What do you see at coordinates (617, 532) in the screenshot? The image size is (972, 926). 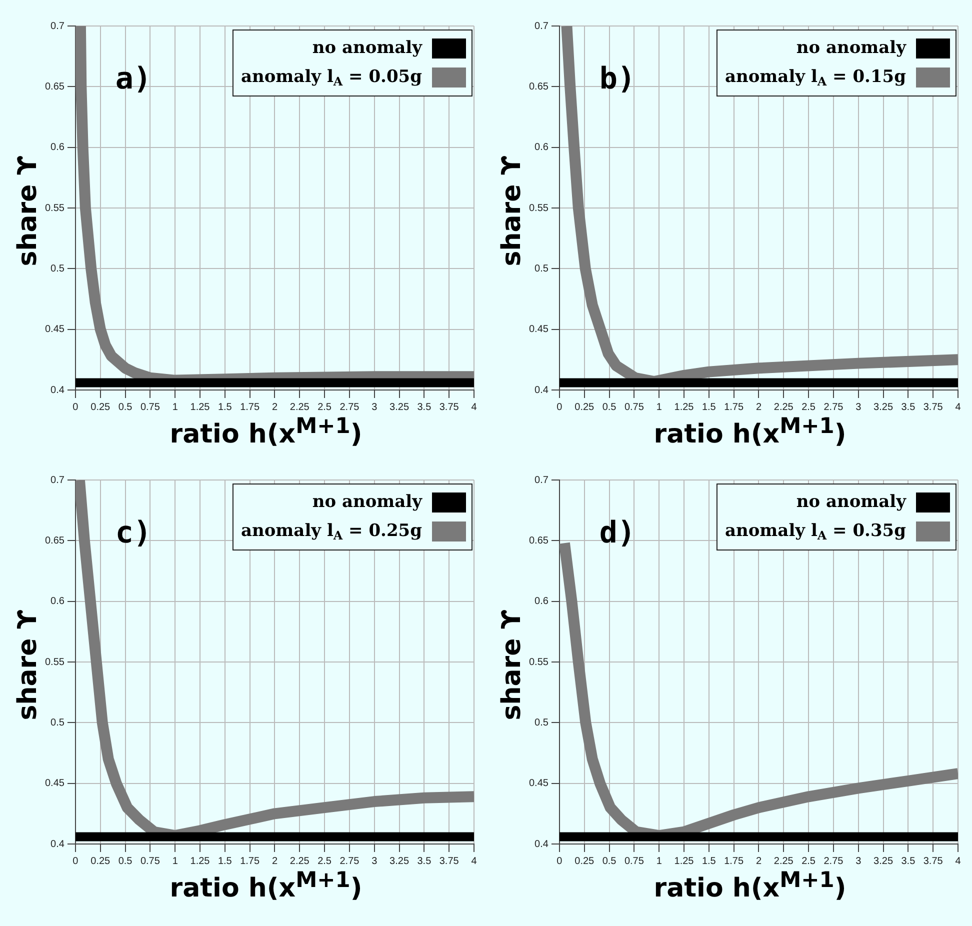 I see `annotation: d)` at bounding box center [617, 532].